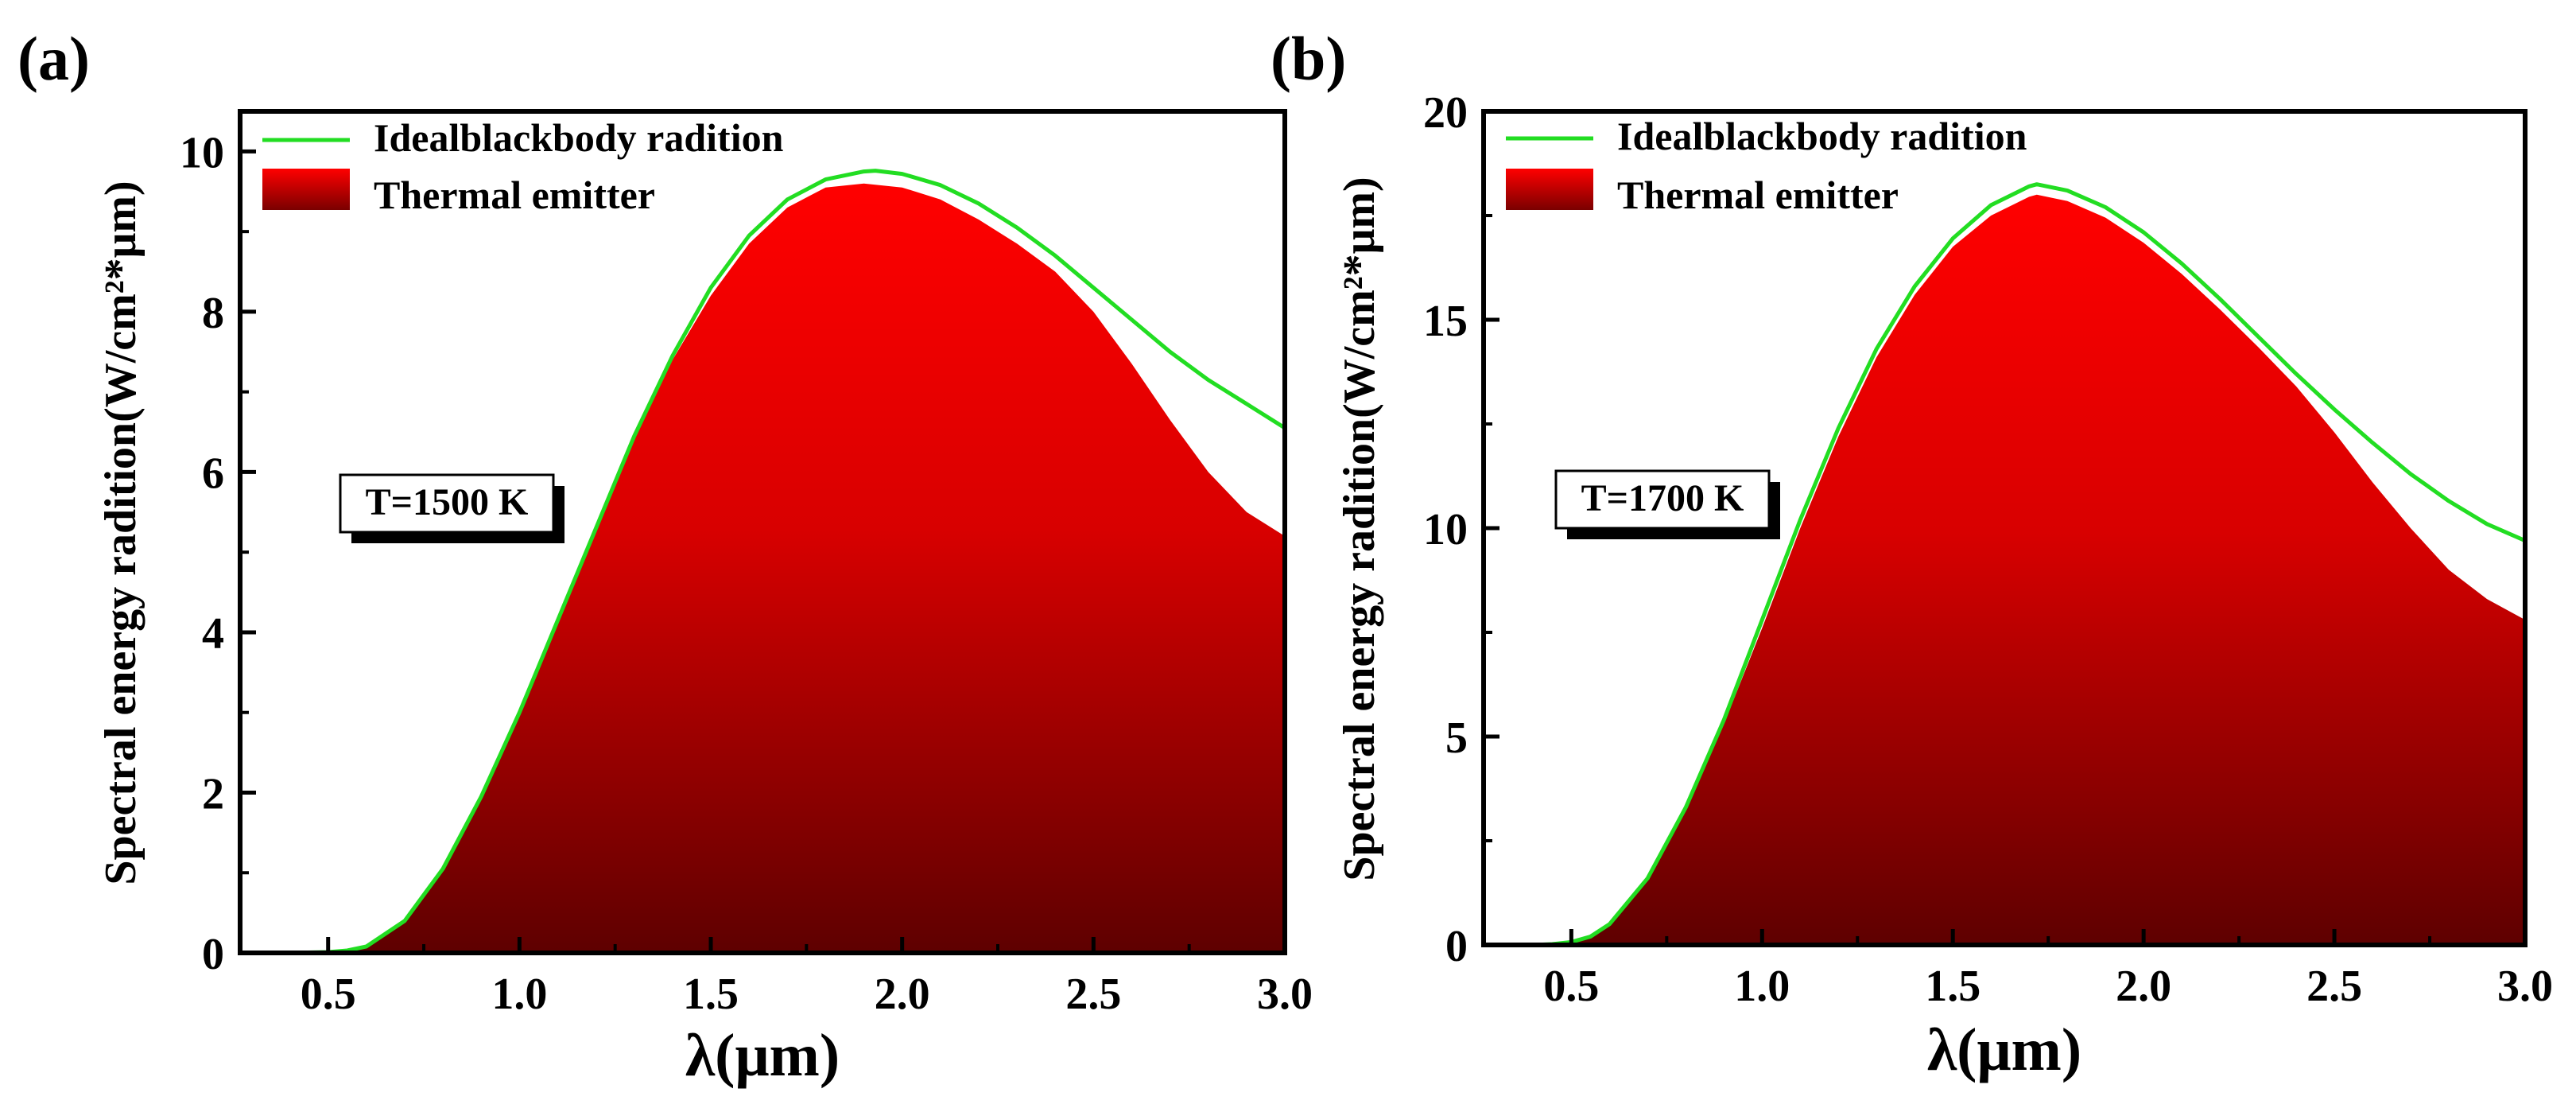 The width and height of the screenshot is (2576, 1108). I want to click on y-tick-label: 20, so click(1446, 113).